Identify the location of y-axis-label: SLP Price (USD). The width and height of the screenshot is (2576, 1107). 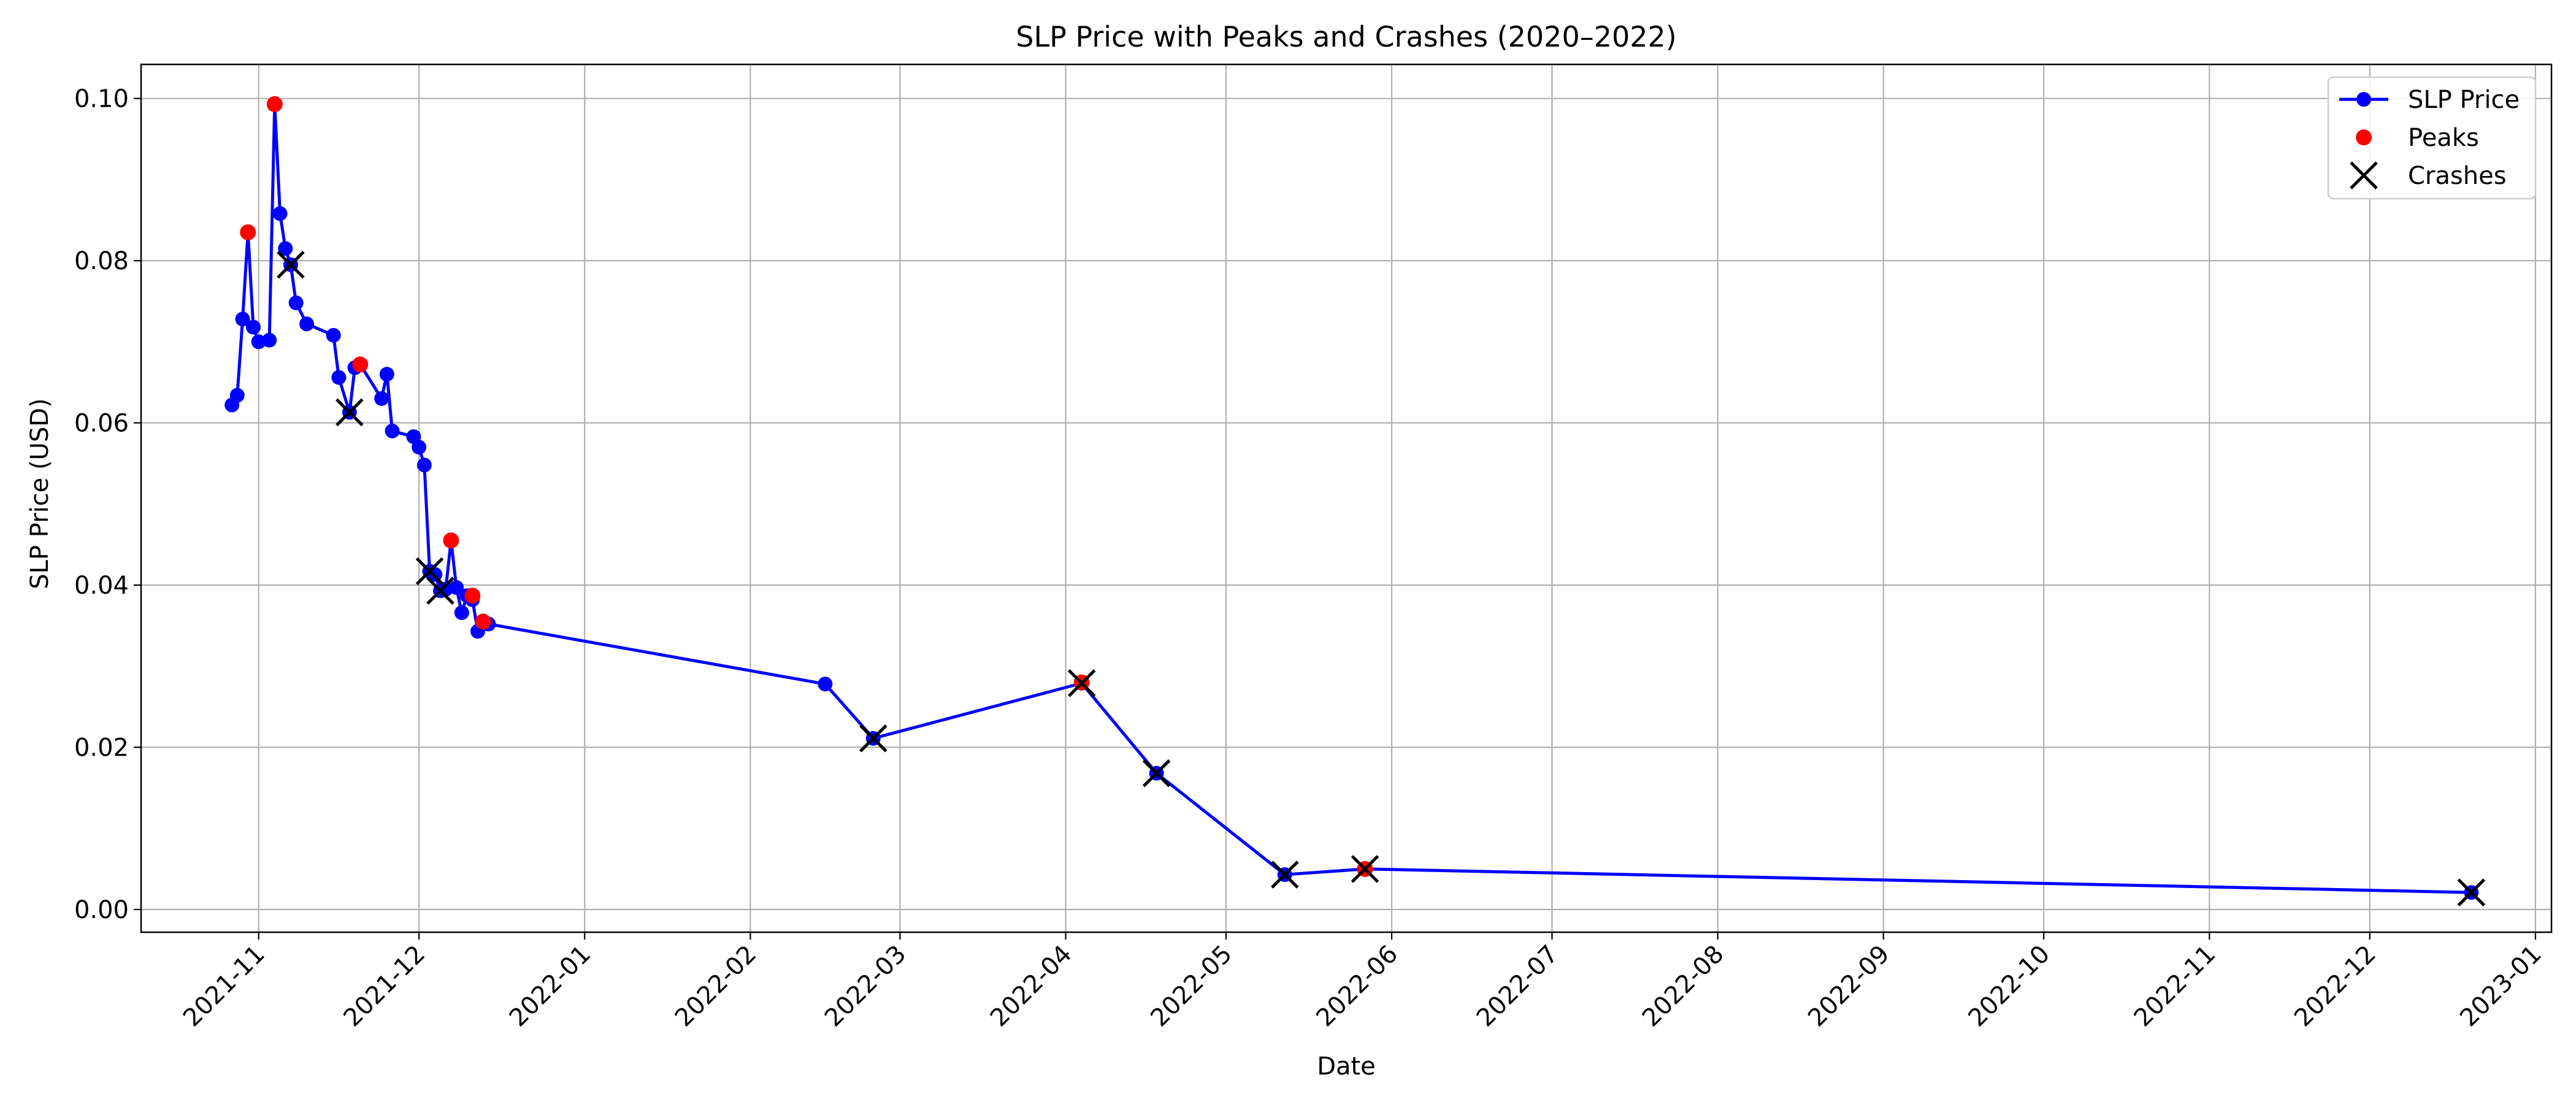
(40, 493).